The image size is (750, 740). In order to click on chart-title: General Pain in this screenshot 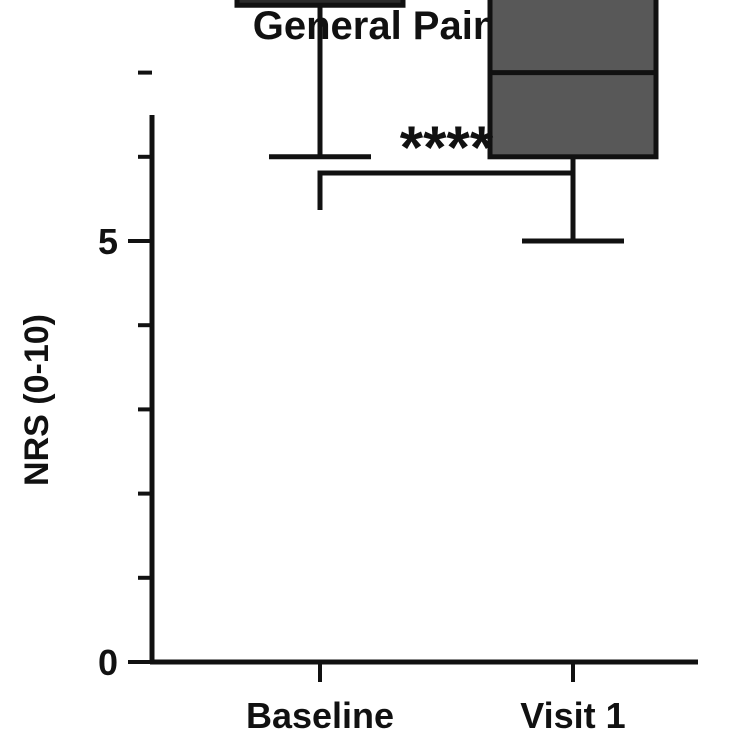, I will do `click(375, 26)`.